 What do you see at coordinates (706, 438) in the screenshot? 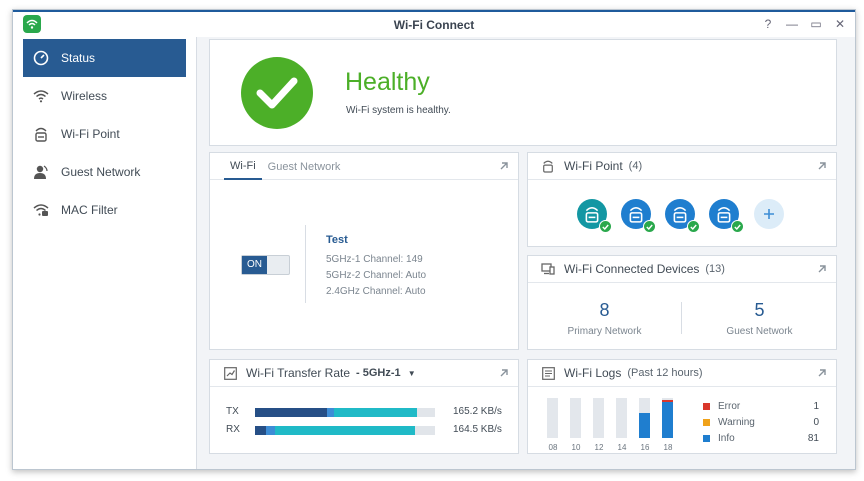
I see `info-swatch` at bounding box center [706, 438].